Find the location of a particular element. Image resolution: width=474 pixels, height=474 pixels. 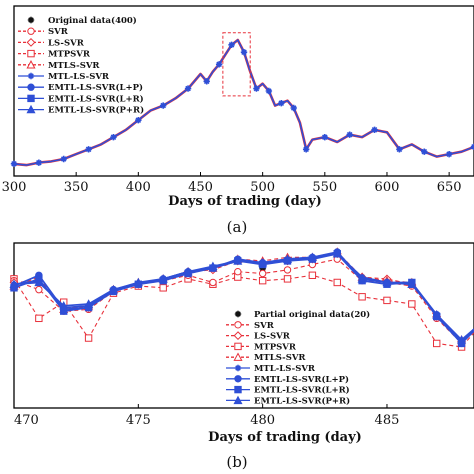

chart-a-panel-label: (a) is located at coordinates (237, 227).